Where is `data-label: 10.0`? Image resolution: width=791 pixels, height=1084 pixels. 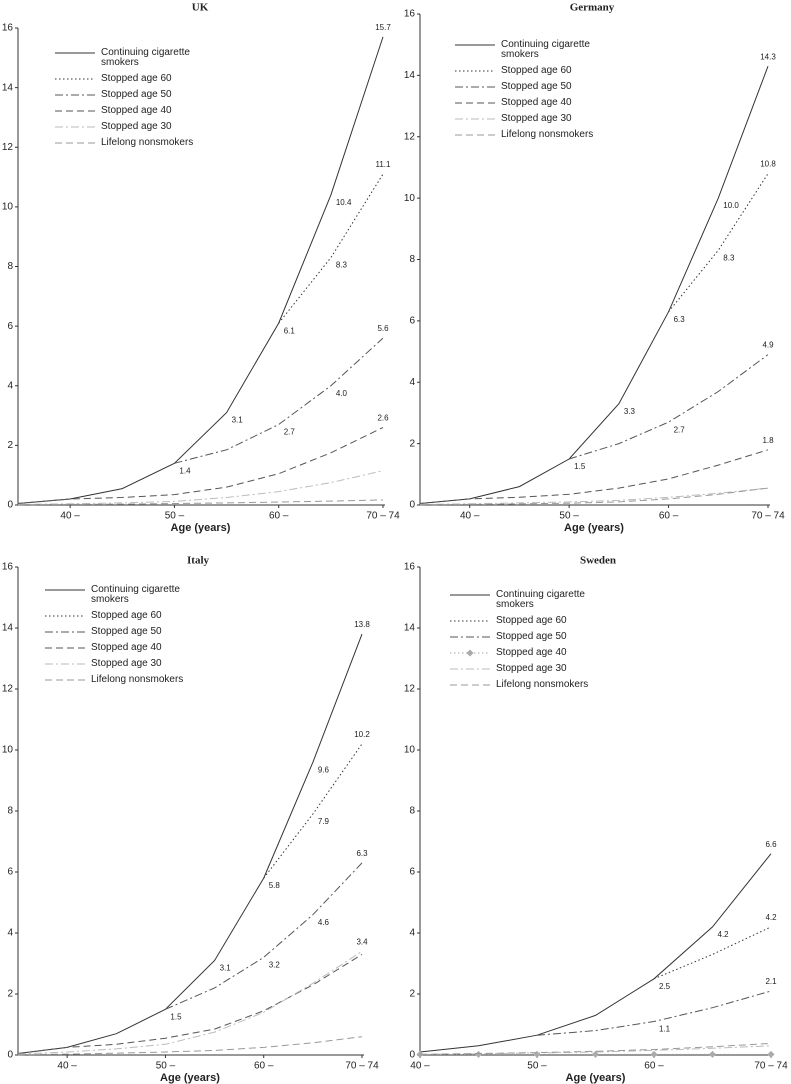
data-label: 10.0 is located at coordinates (731, 205).